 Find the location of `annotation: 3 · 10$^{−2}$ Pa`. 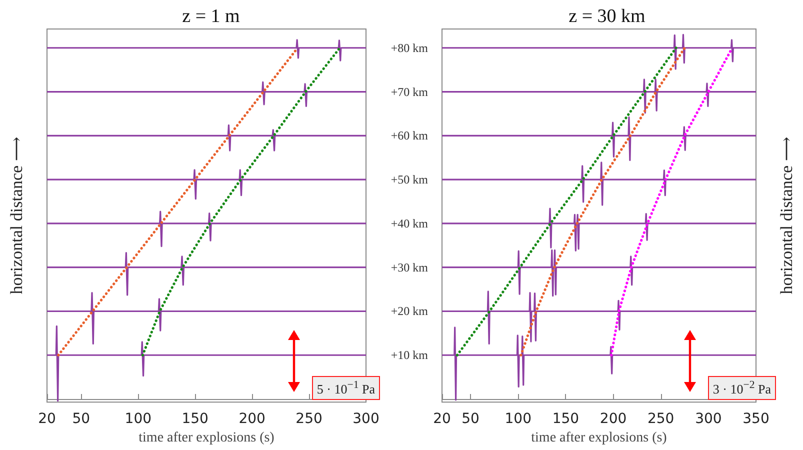

annotation: 3 · 10$^{−2}$ Pa is located at coordinates (742, 388).